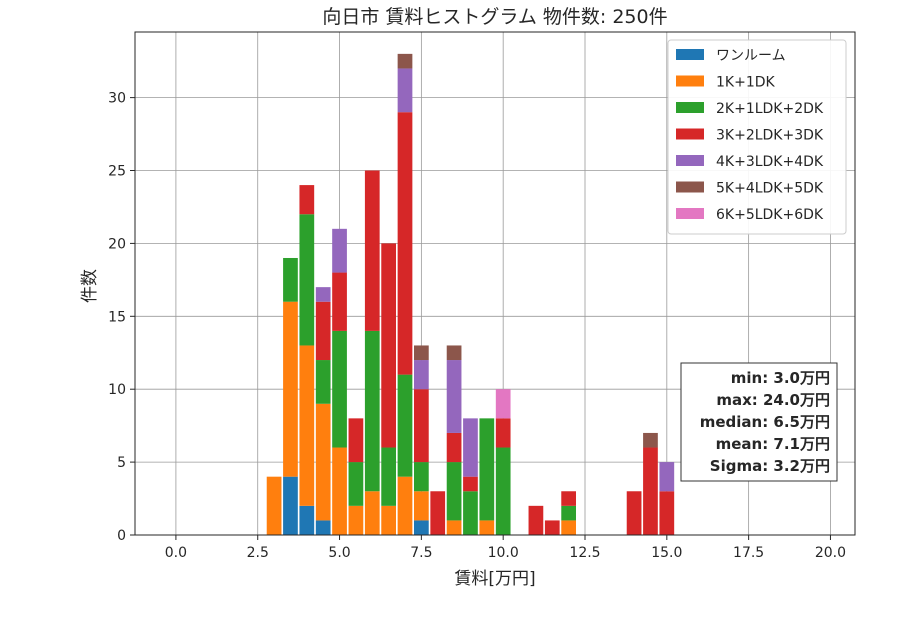 The width and height of the screenshot is (900, 634). I want to click on legend-entry: 2K+1LDK+2DK, so click(770, 109).